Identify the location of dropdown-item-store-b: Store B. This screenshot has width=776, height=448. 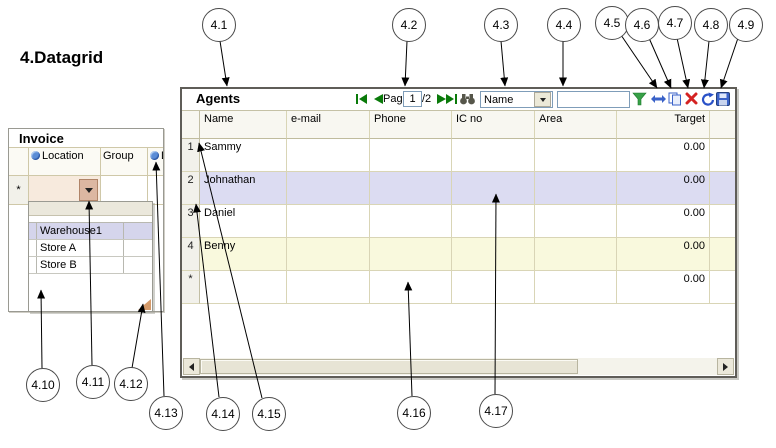
(90, 265).